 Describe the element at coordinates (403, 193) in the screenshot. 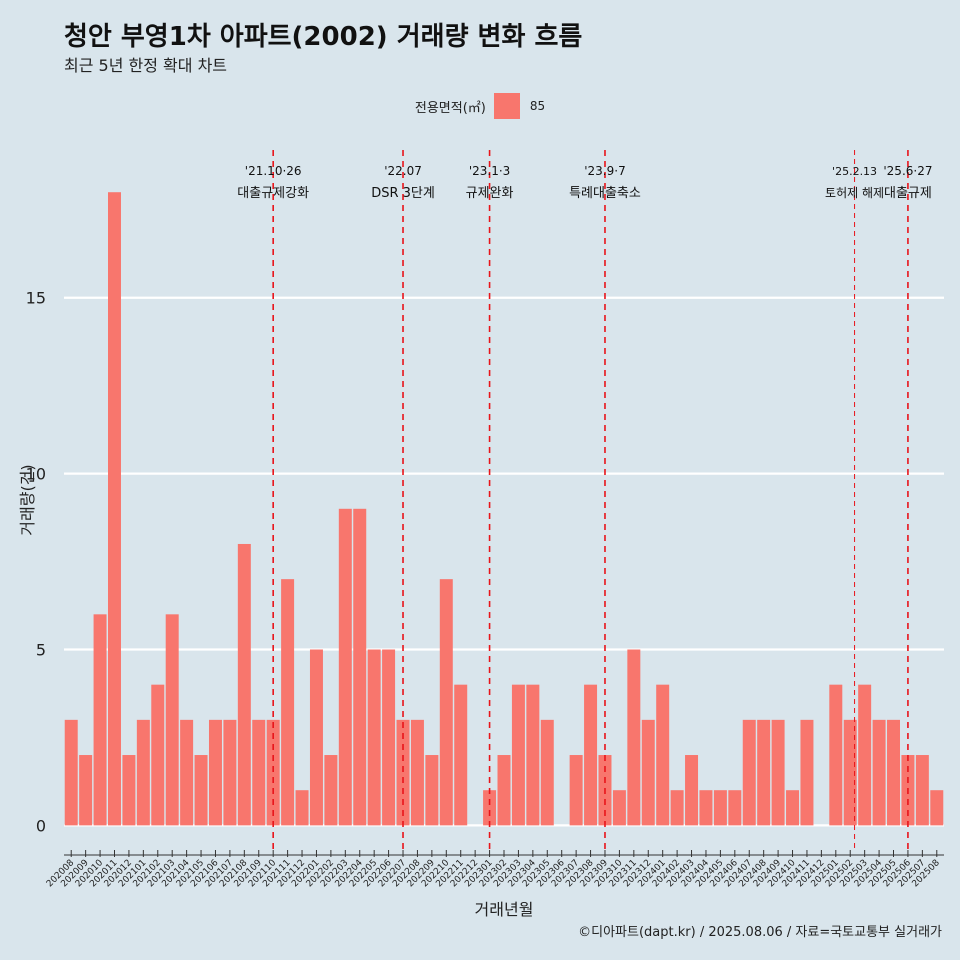

I see `event-label: DSR 3단계` at that location.